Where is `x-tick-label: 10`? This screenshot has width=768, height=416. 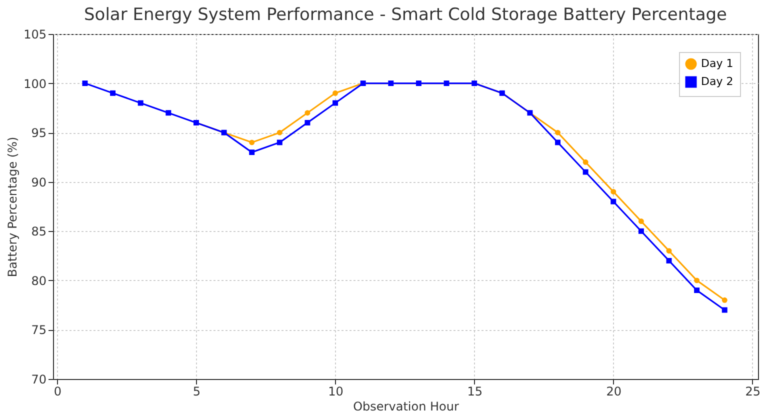 x-tick-label: 10 is located at coordinates (336, 391).